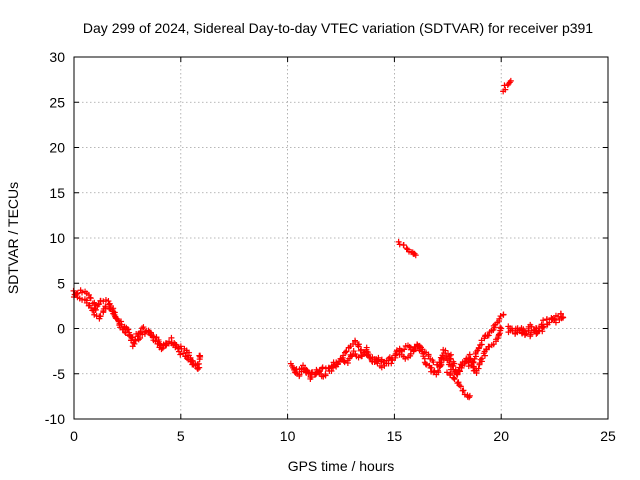 This screenshot has height=480, width=640. I want to click on y-tick-label: 10, so click(57, 238).